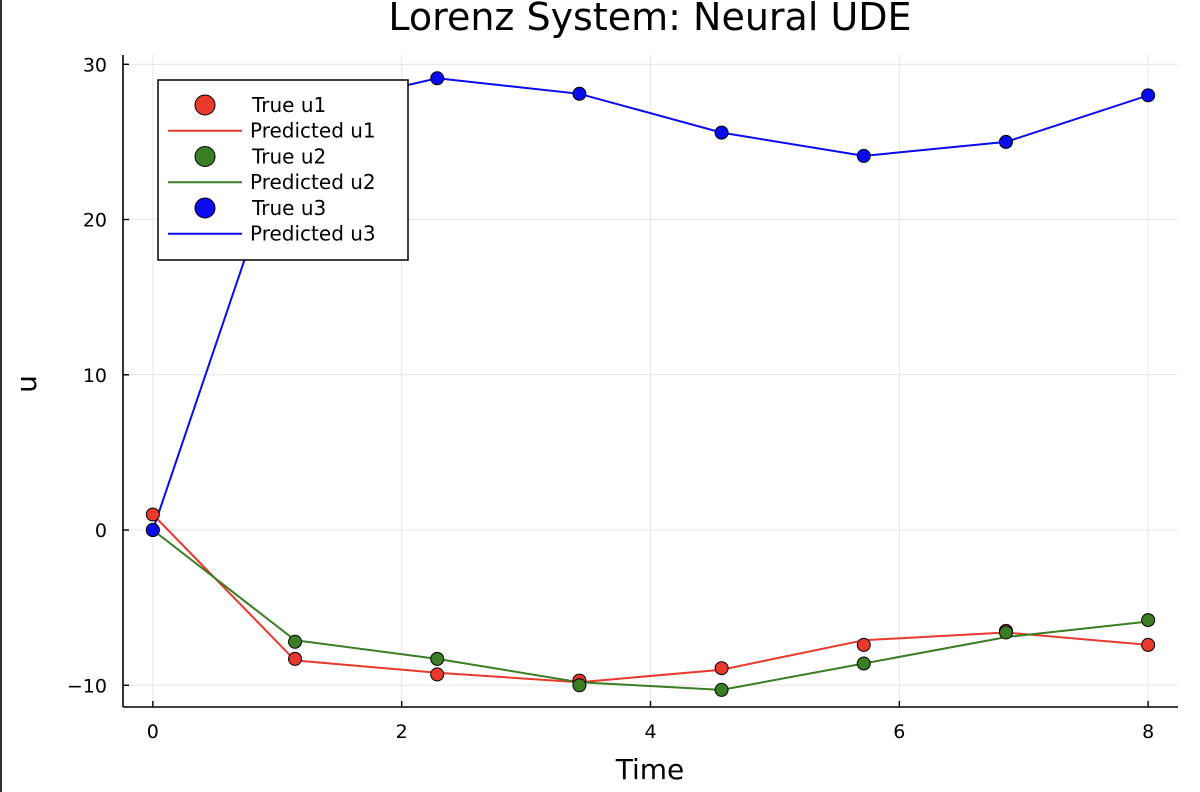 Image resolution: width=1200 pixels, height=792 pixels. Describe the element at coordinates (205, 156) in the screenshot. I see `legend-true-u2-marker` at that location.